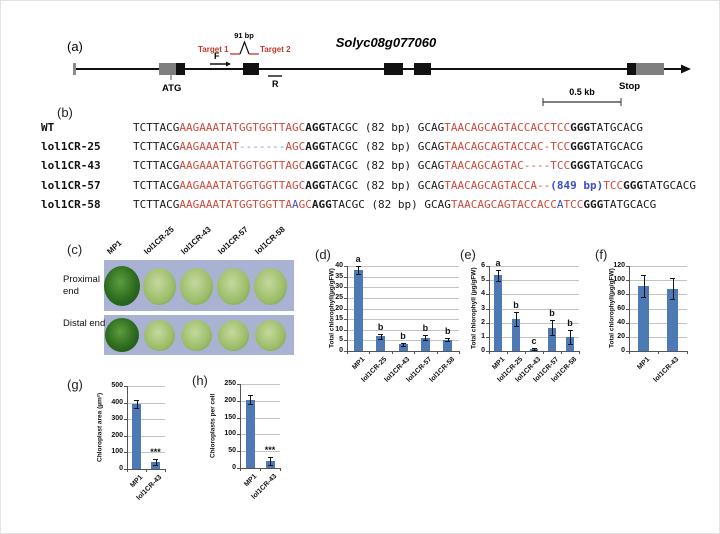  I want to click on photo-strip-proximal, so click(199, 285).